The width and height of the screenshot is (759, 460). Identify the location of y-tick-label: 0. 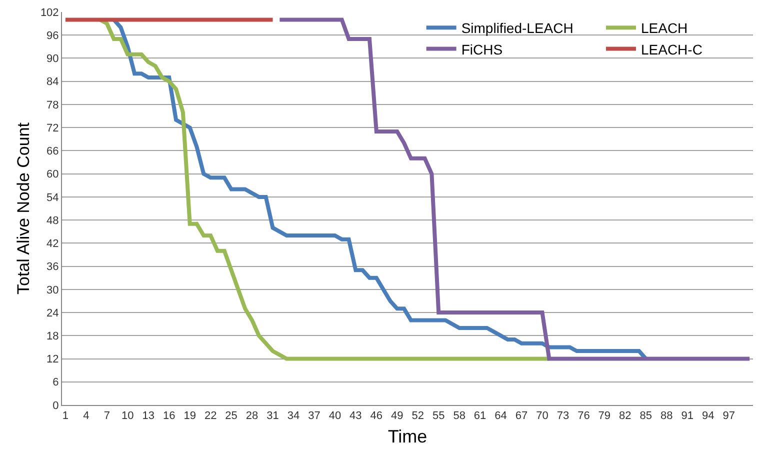
(55, 406).